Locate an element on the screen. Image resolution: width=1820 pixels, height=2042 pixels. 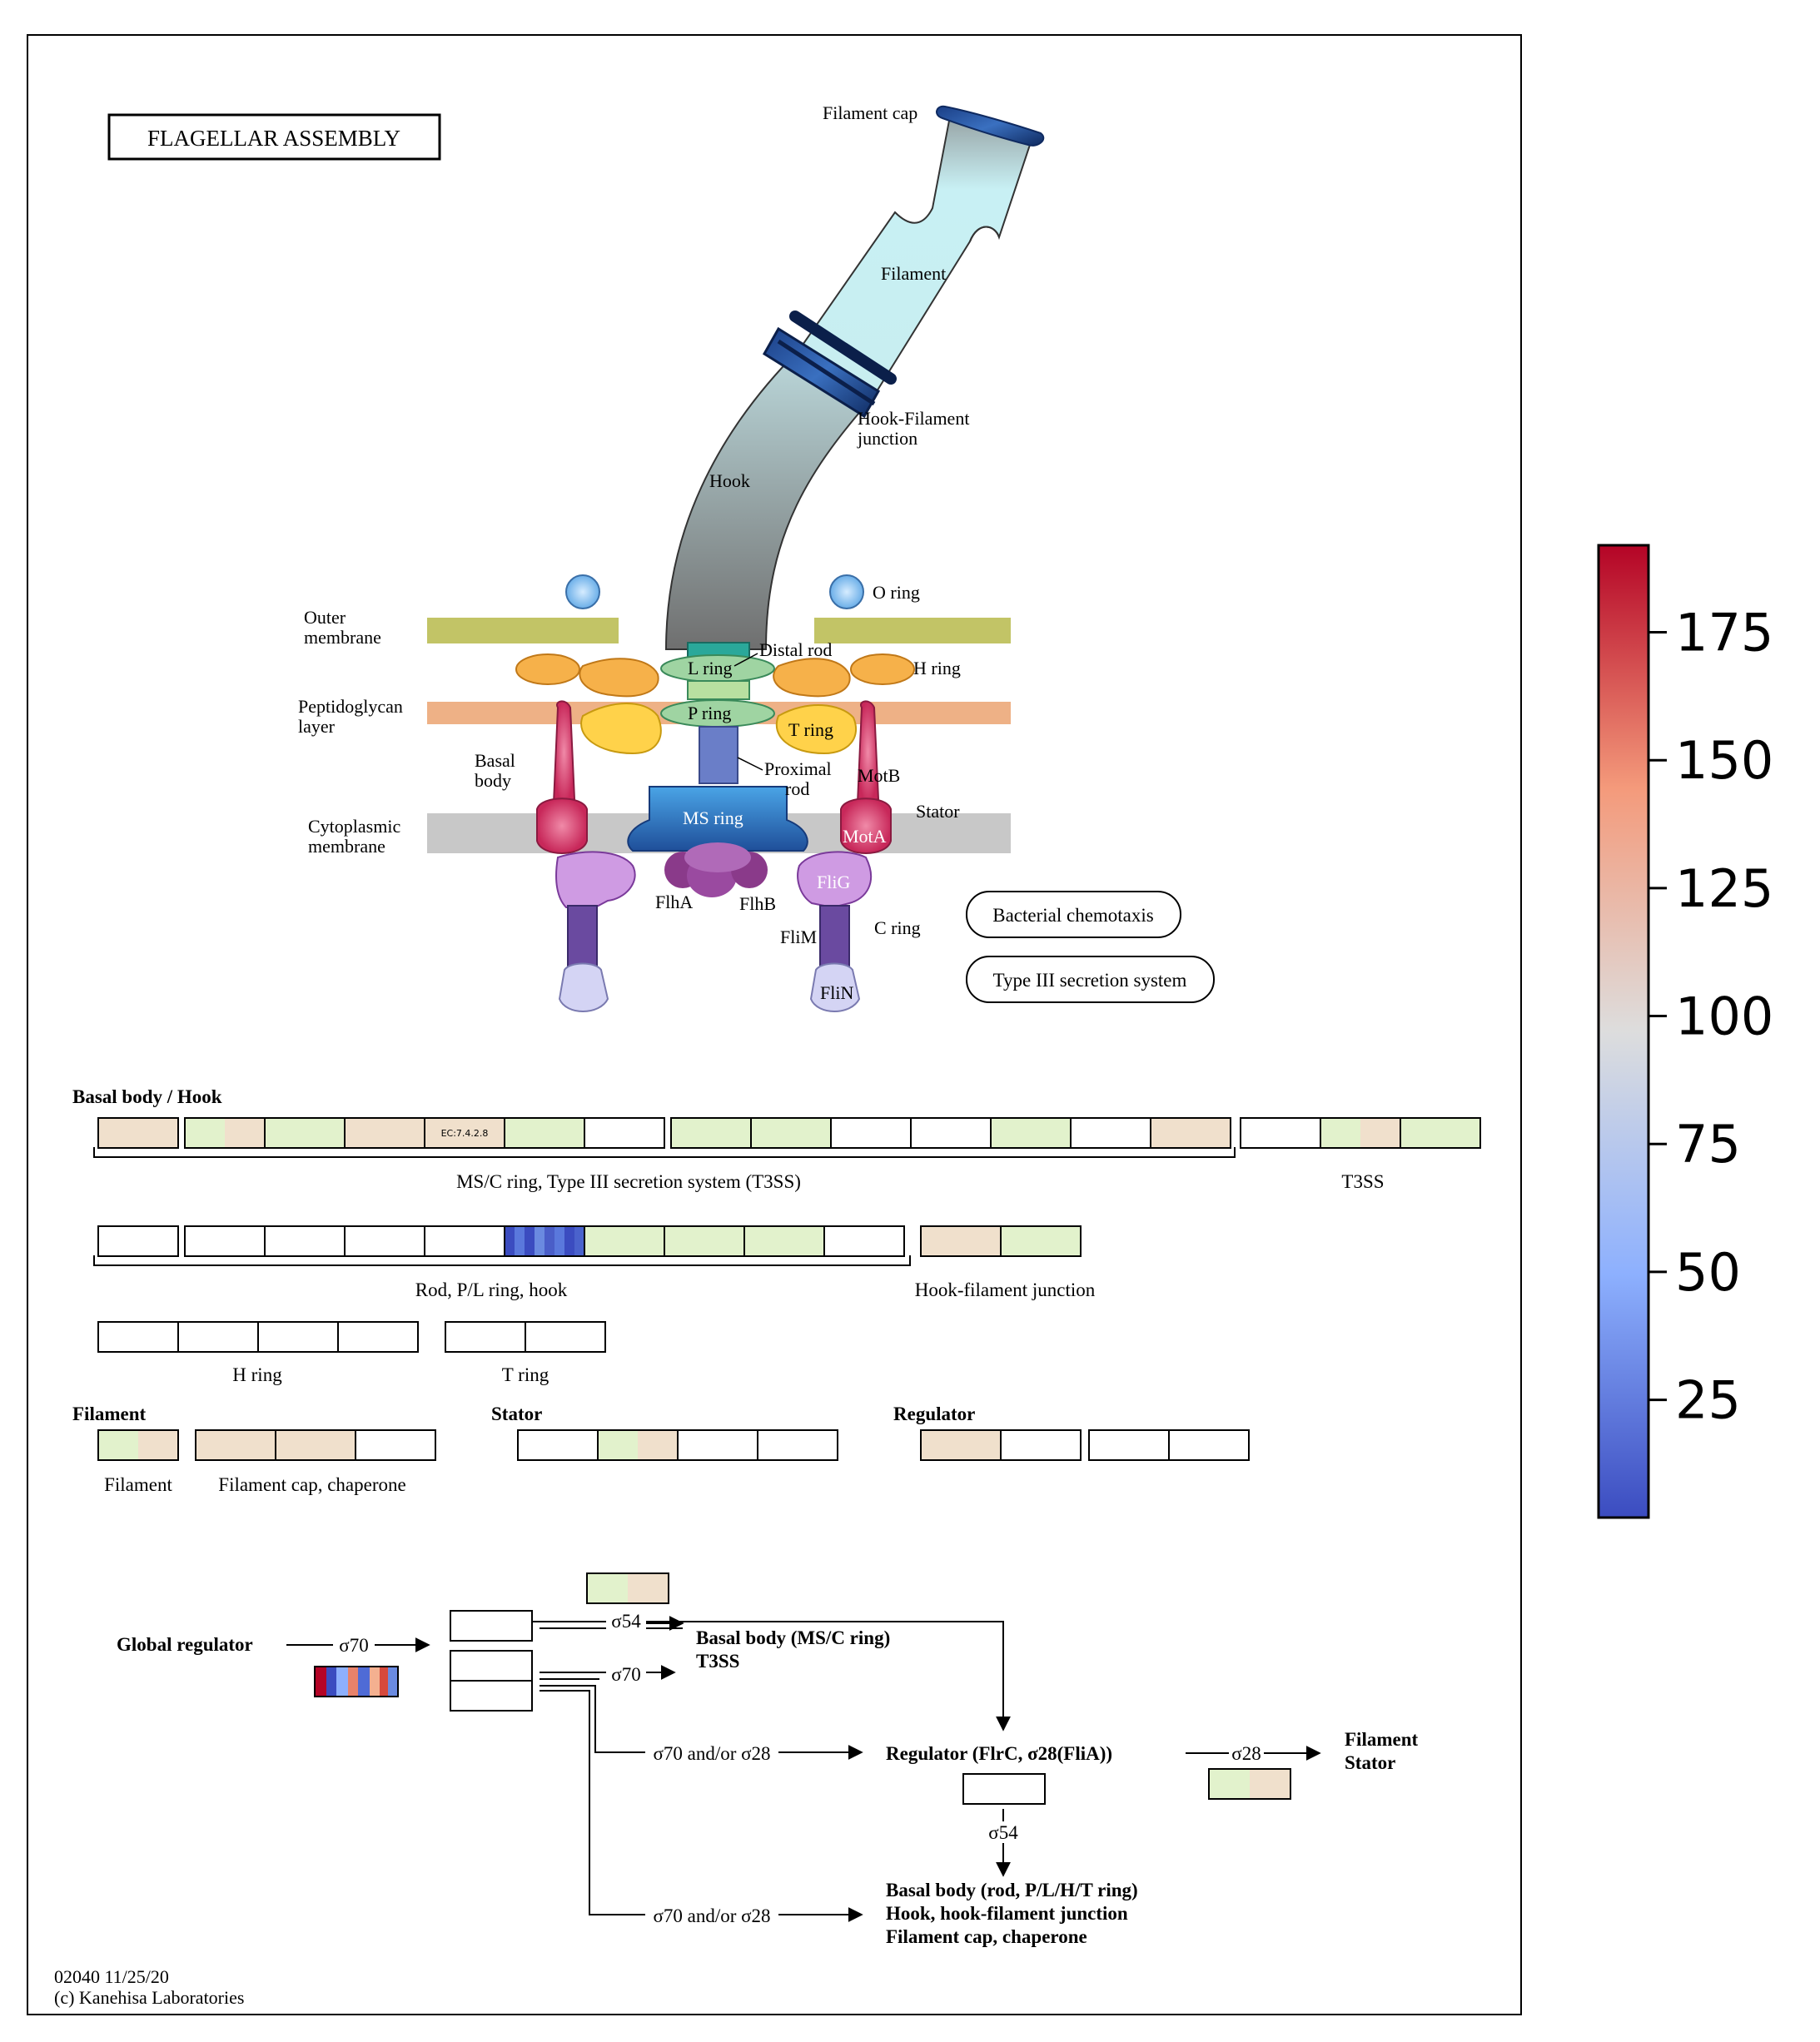
reg-gene-box-flrc is located at coordinates (1004, 1789).